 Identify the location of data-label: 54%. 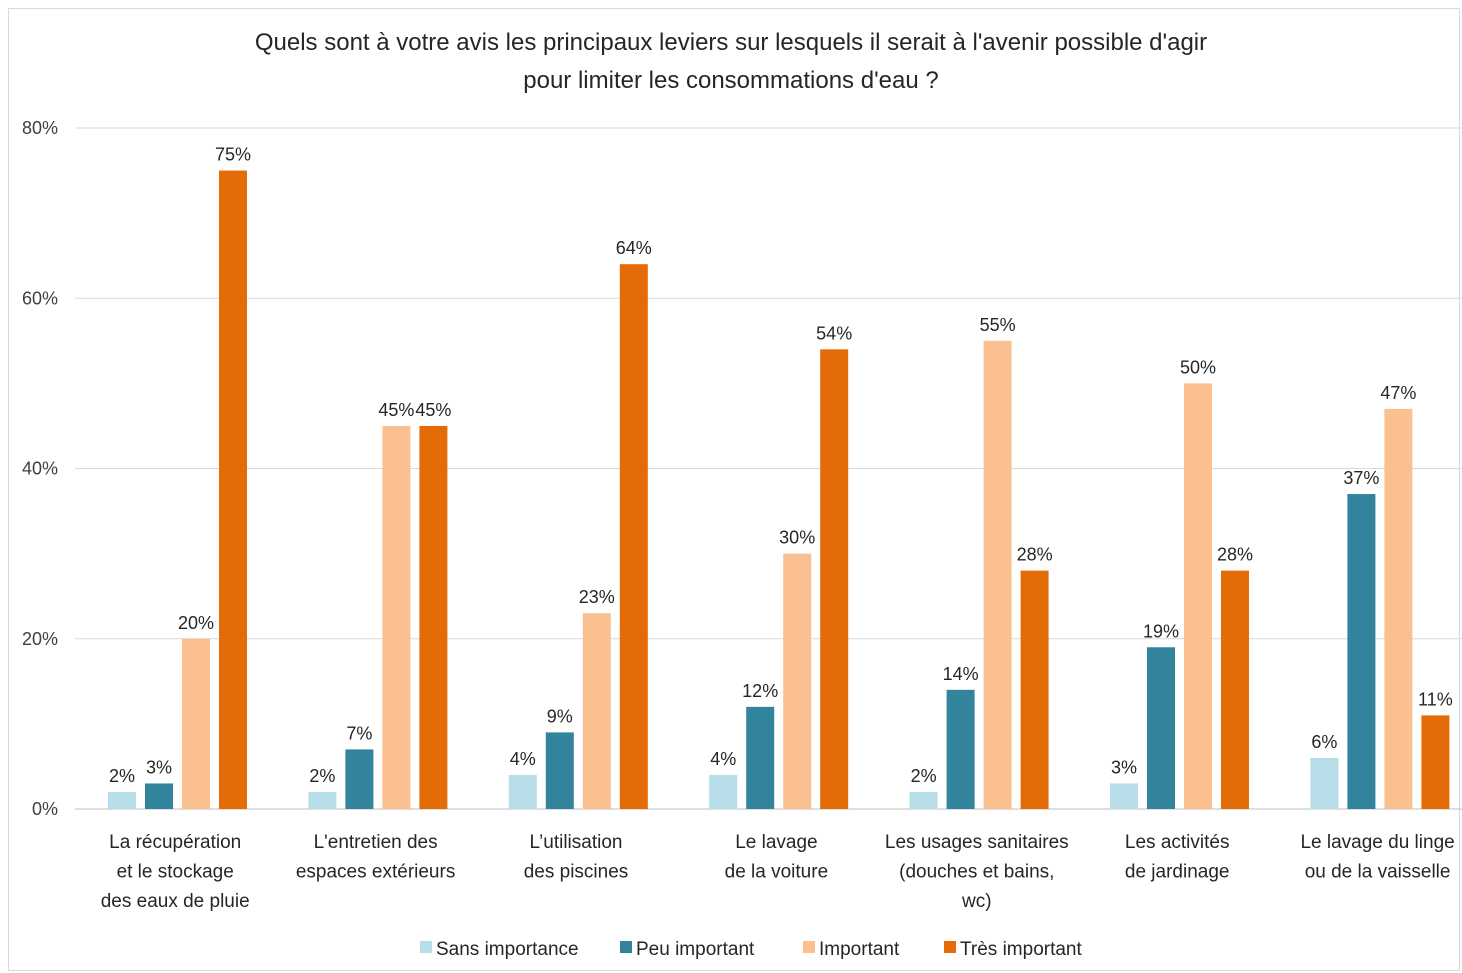
(834, 333).